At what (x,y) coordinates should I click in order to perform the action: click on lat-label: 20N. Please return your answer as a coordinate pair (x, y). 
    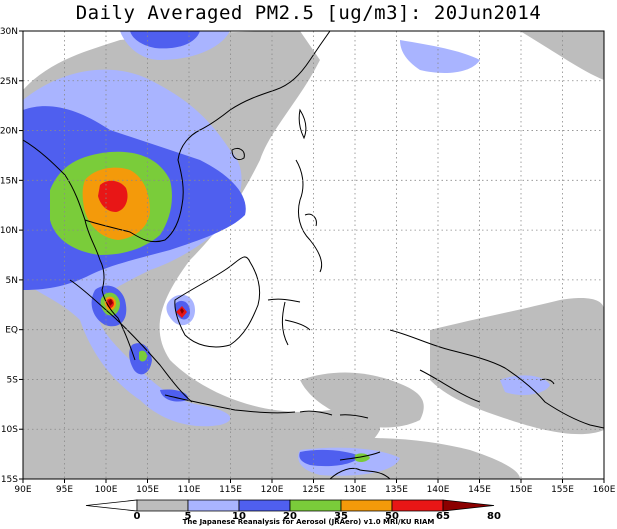
    Looking at the image, I should click on (9, 132).